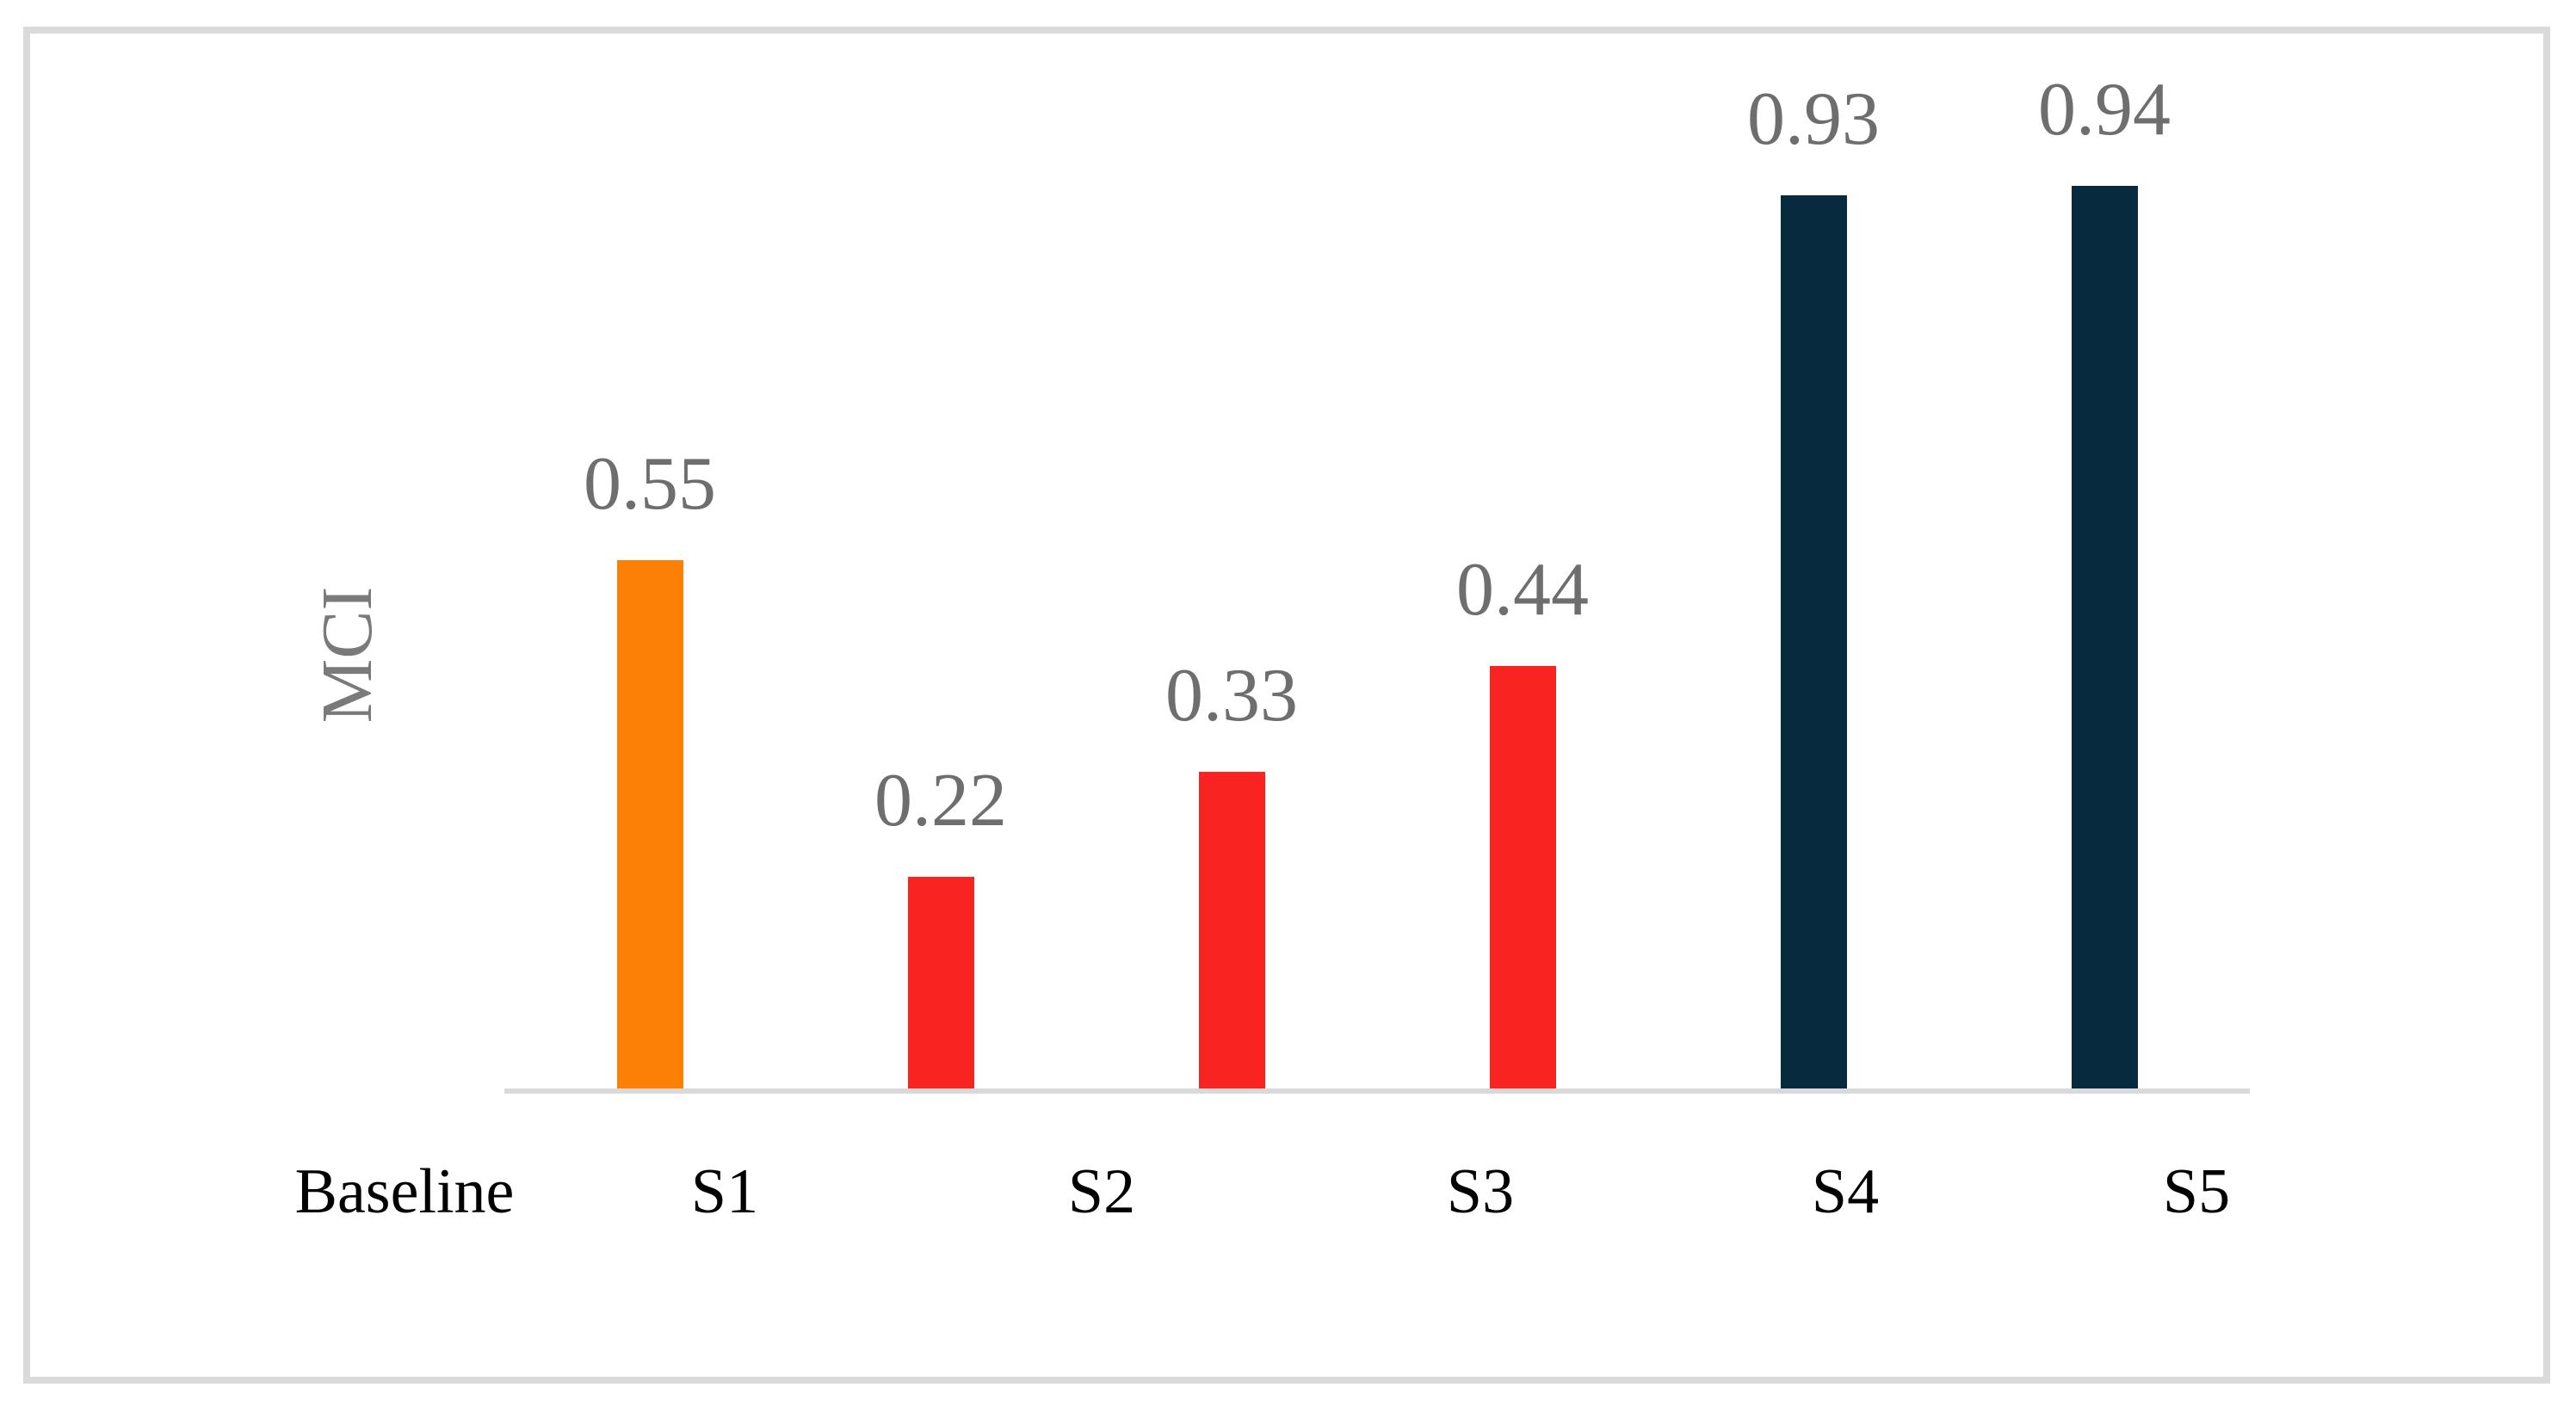 Image resolution: width=2576 pixels, height=1412 pixels. I want to click on bar-s5, so click(2105, 637).